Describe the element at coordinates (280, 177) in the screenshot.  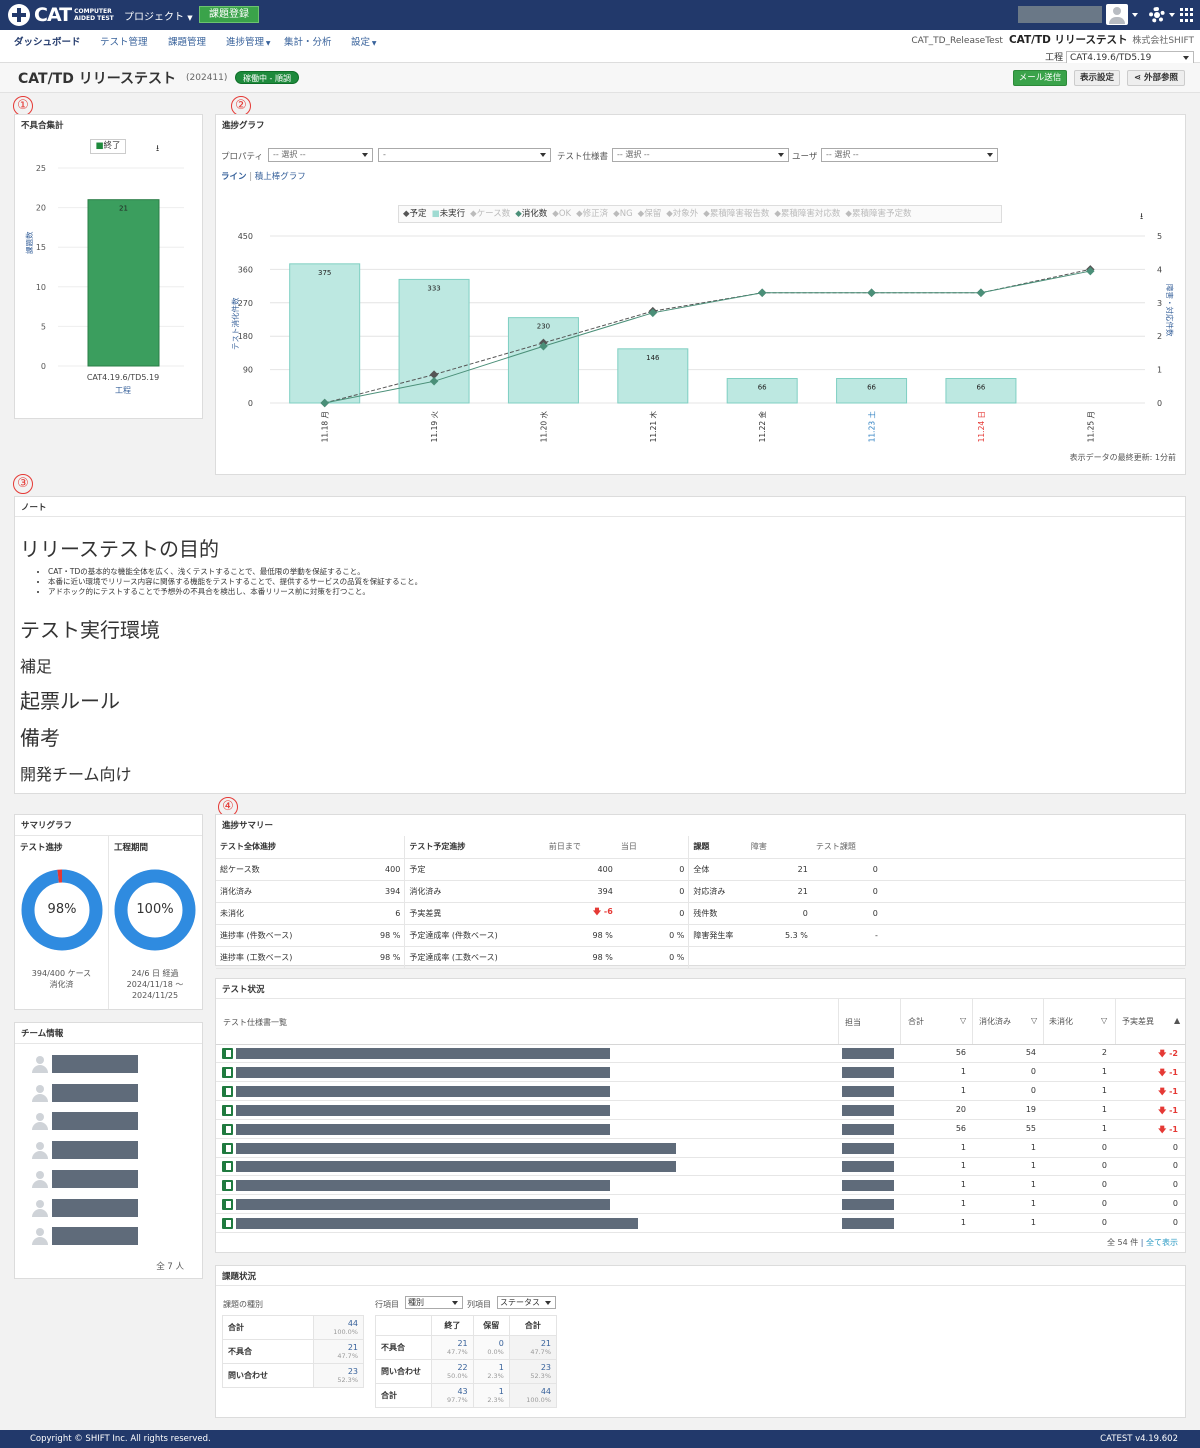
I see `stacked-bar-link: 積上棒グラフ` at that location.